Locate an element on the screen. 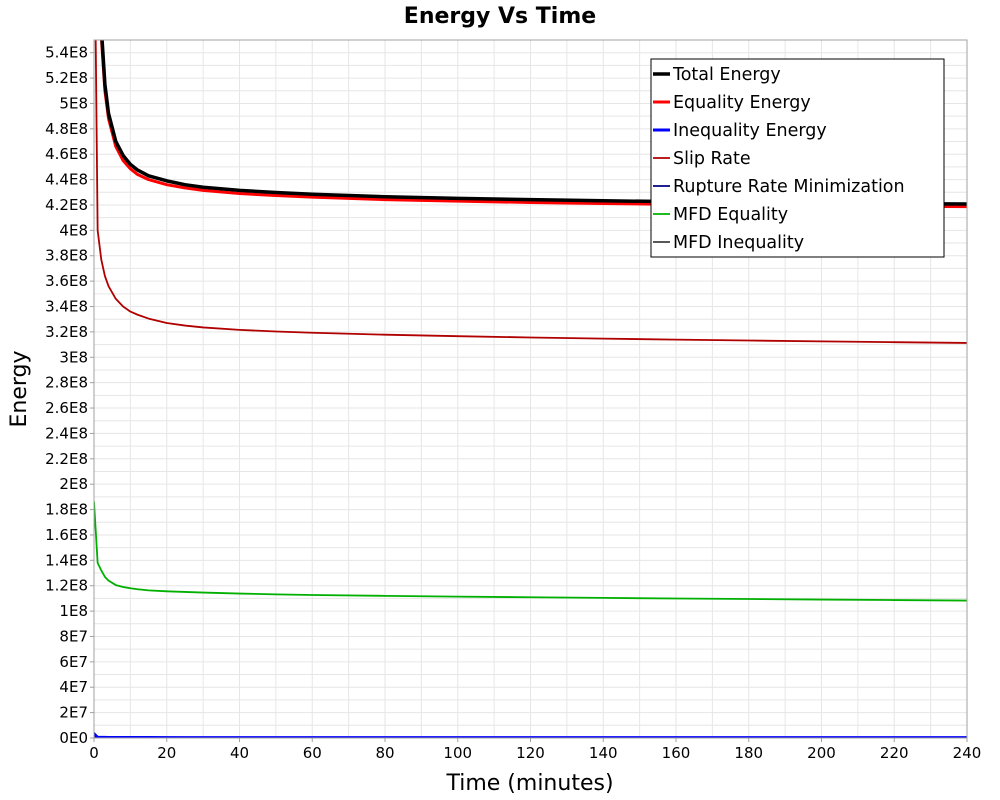 Image resolution: width=1000 pixels, height=800 pixels. y-tick-label: 1E8 is located at coordinates (73, 611).